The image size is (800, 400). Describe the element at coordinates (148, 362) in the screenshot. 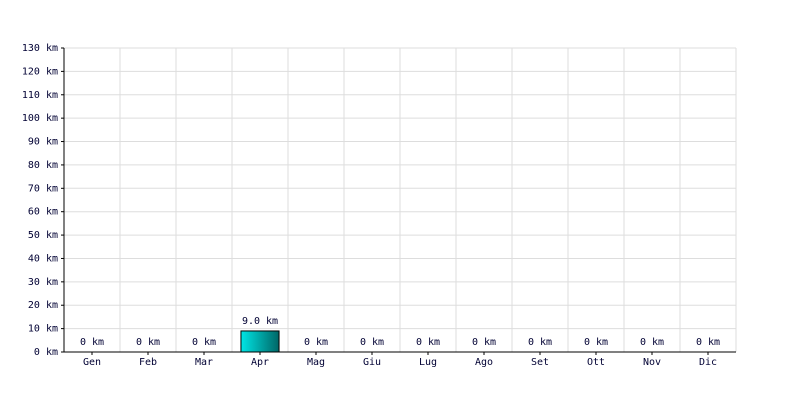

I see `x-tick-label: Feb` at that location.